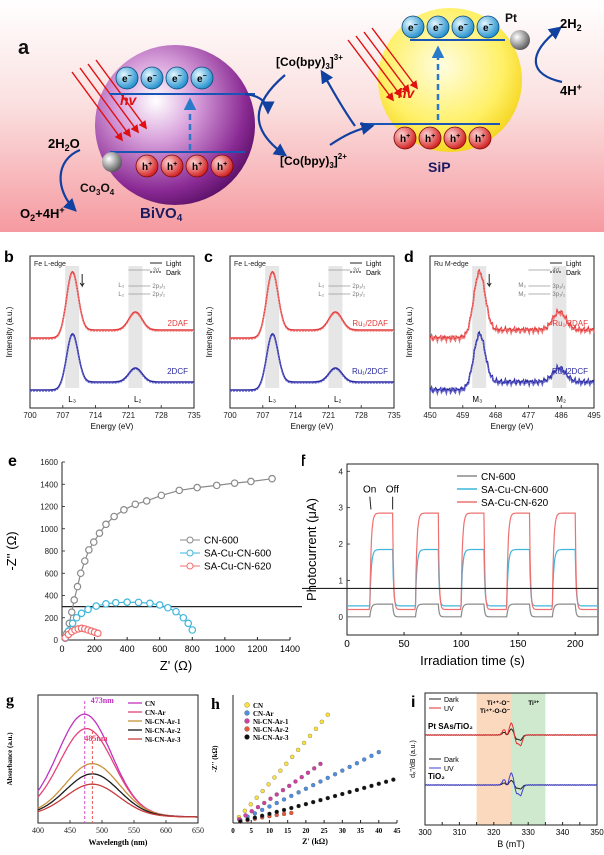  What do you see at coordinates (52, 618) in the screenshot?
I see `y-tick-label: 200` at bounding box center [52, 618].